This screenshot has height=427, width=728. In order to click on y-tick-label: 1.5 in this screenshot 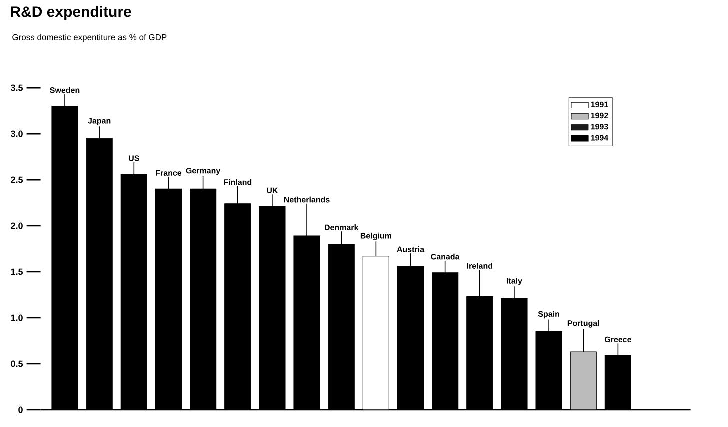, I will do `click(17, 272)`.